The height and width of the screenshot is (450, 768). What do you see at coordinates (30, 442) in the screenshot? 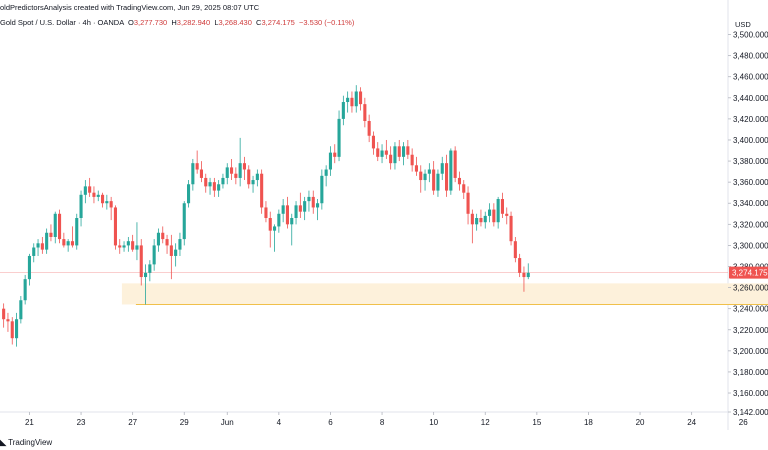
I see `brand-name: TradingView` at bounding box center [30, 442].